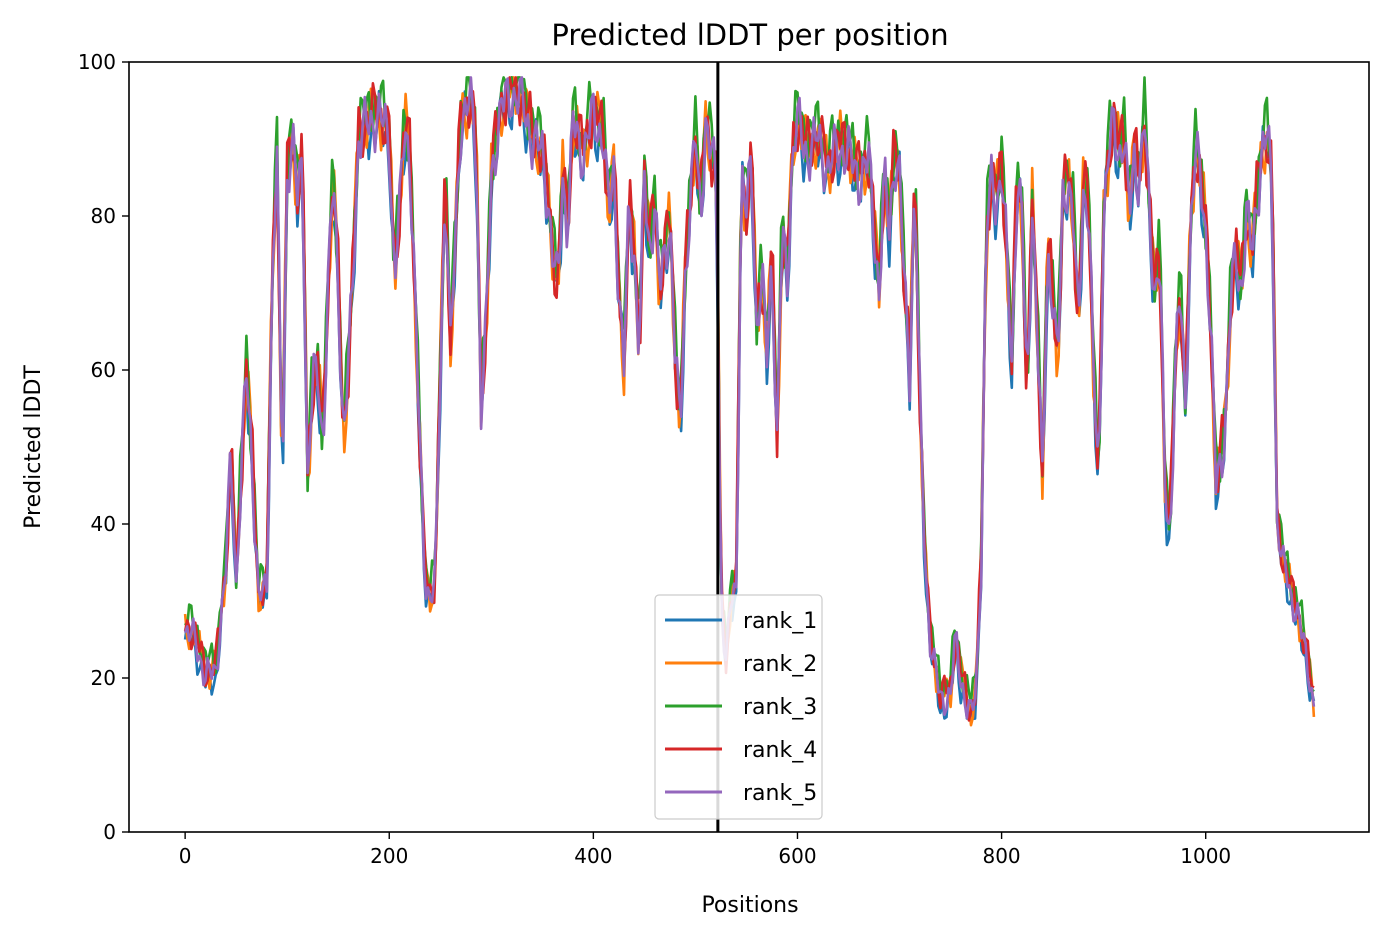 Image resolution: width=1391 pixels, height=939 pixels. What do you see at coordinates (103, 524) in the screenshot?
I see `y-tick-label: 40` at bounding box center [103, 524].